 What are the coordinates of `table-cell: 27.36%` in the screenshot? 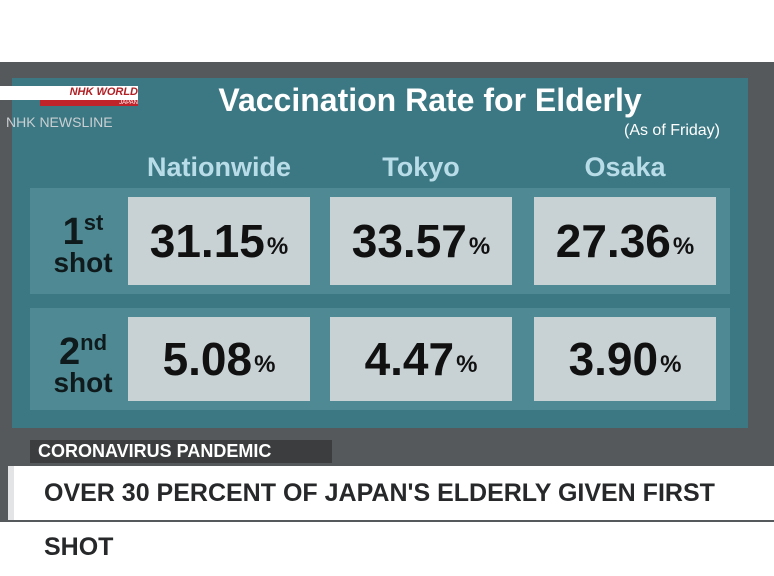 It's located at (625, 241).